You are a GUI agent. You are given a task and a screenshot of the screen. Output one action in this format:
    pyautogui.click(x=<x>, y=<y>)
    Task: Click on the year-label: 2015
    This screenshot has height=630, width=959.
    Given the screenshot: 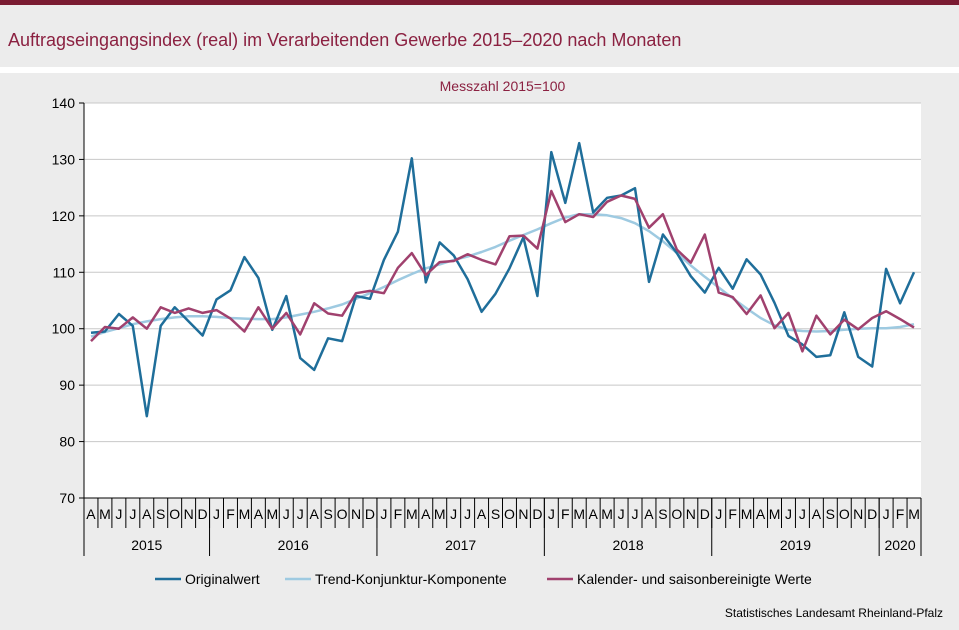 What is the action you would take?
    pyautogui.click(x=146, y=545)
    